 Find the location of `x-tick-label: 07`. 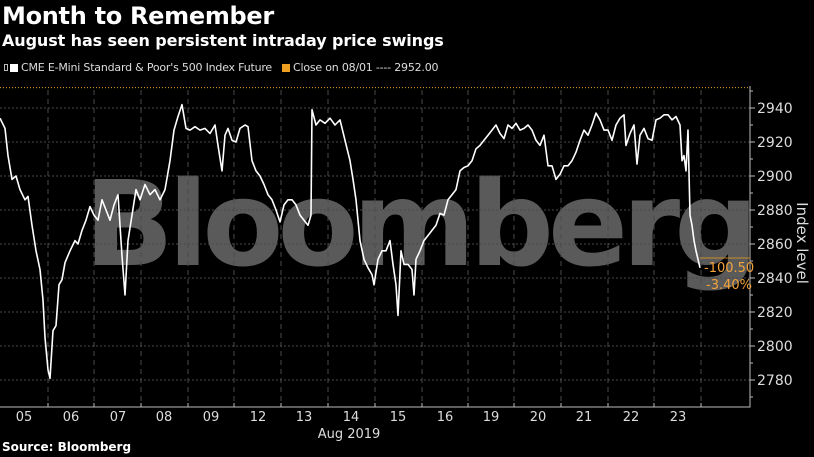

x-tick-label: 07 is located at coordinates (118, 417).